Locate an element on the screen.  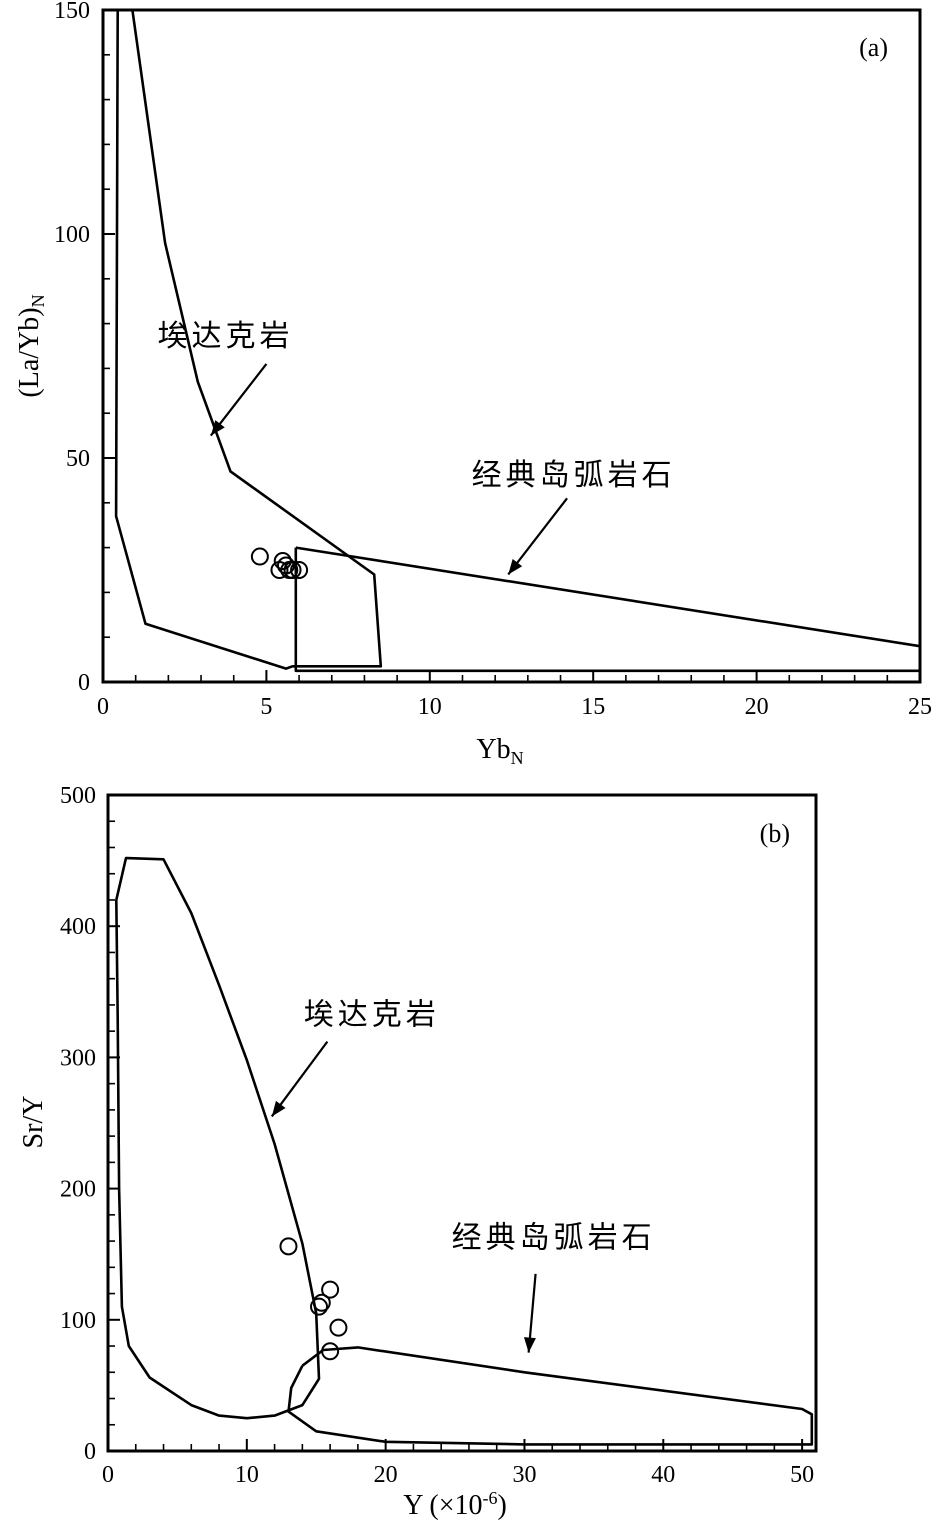
y-axis-title-b: Sr/Y is located at coordinates (33, 1122).